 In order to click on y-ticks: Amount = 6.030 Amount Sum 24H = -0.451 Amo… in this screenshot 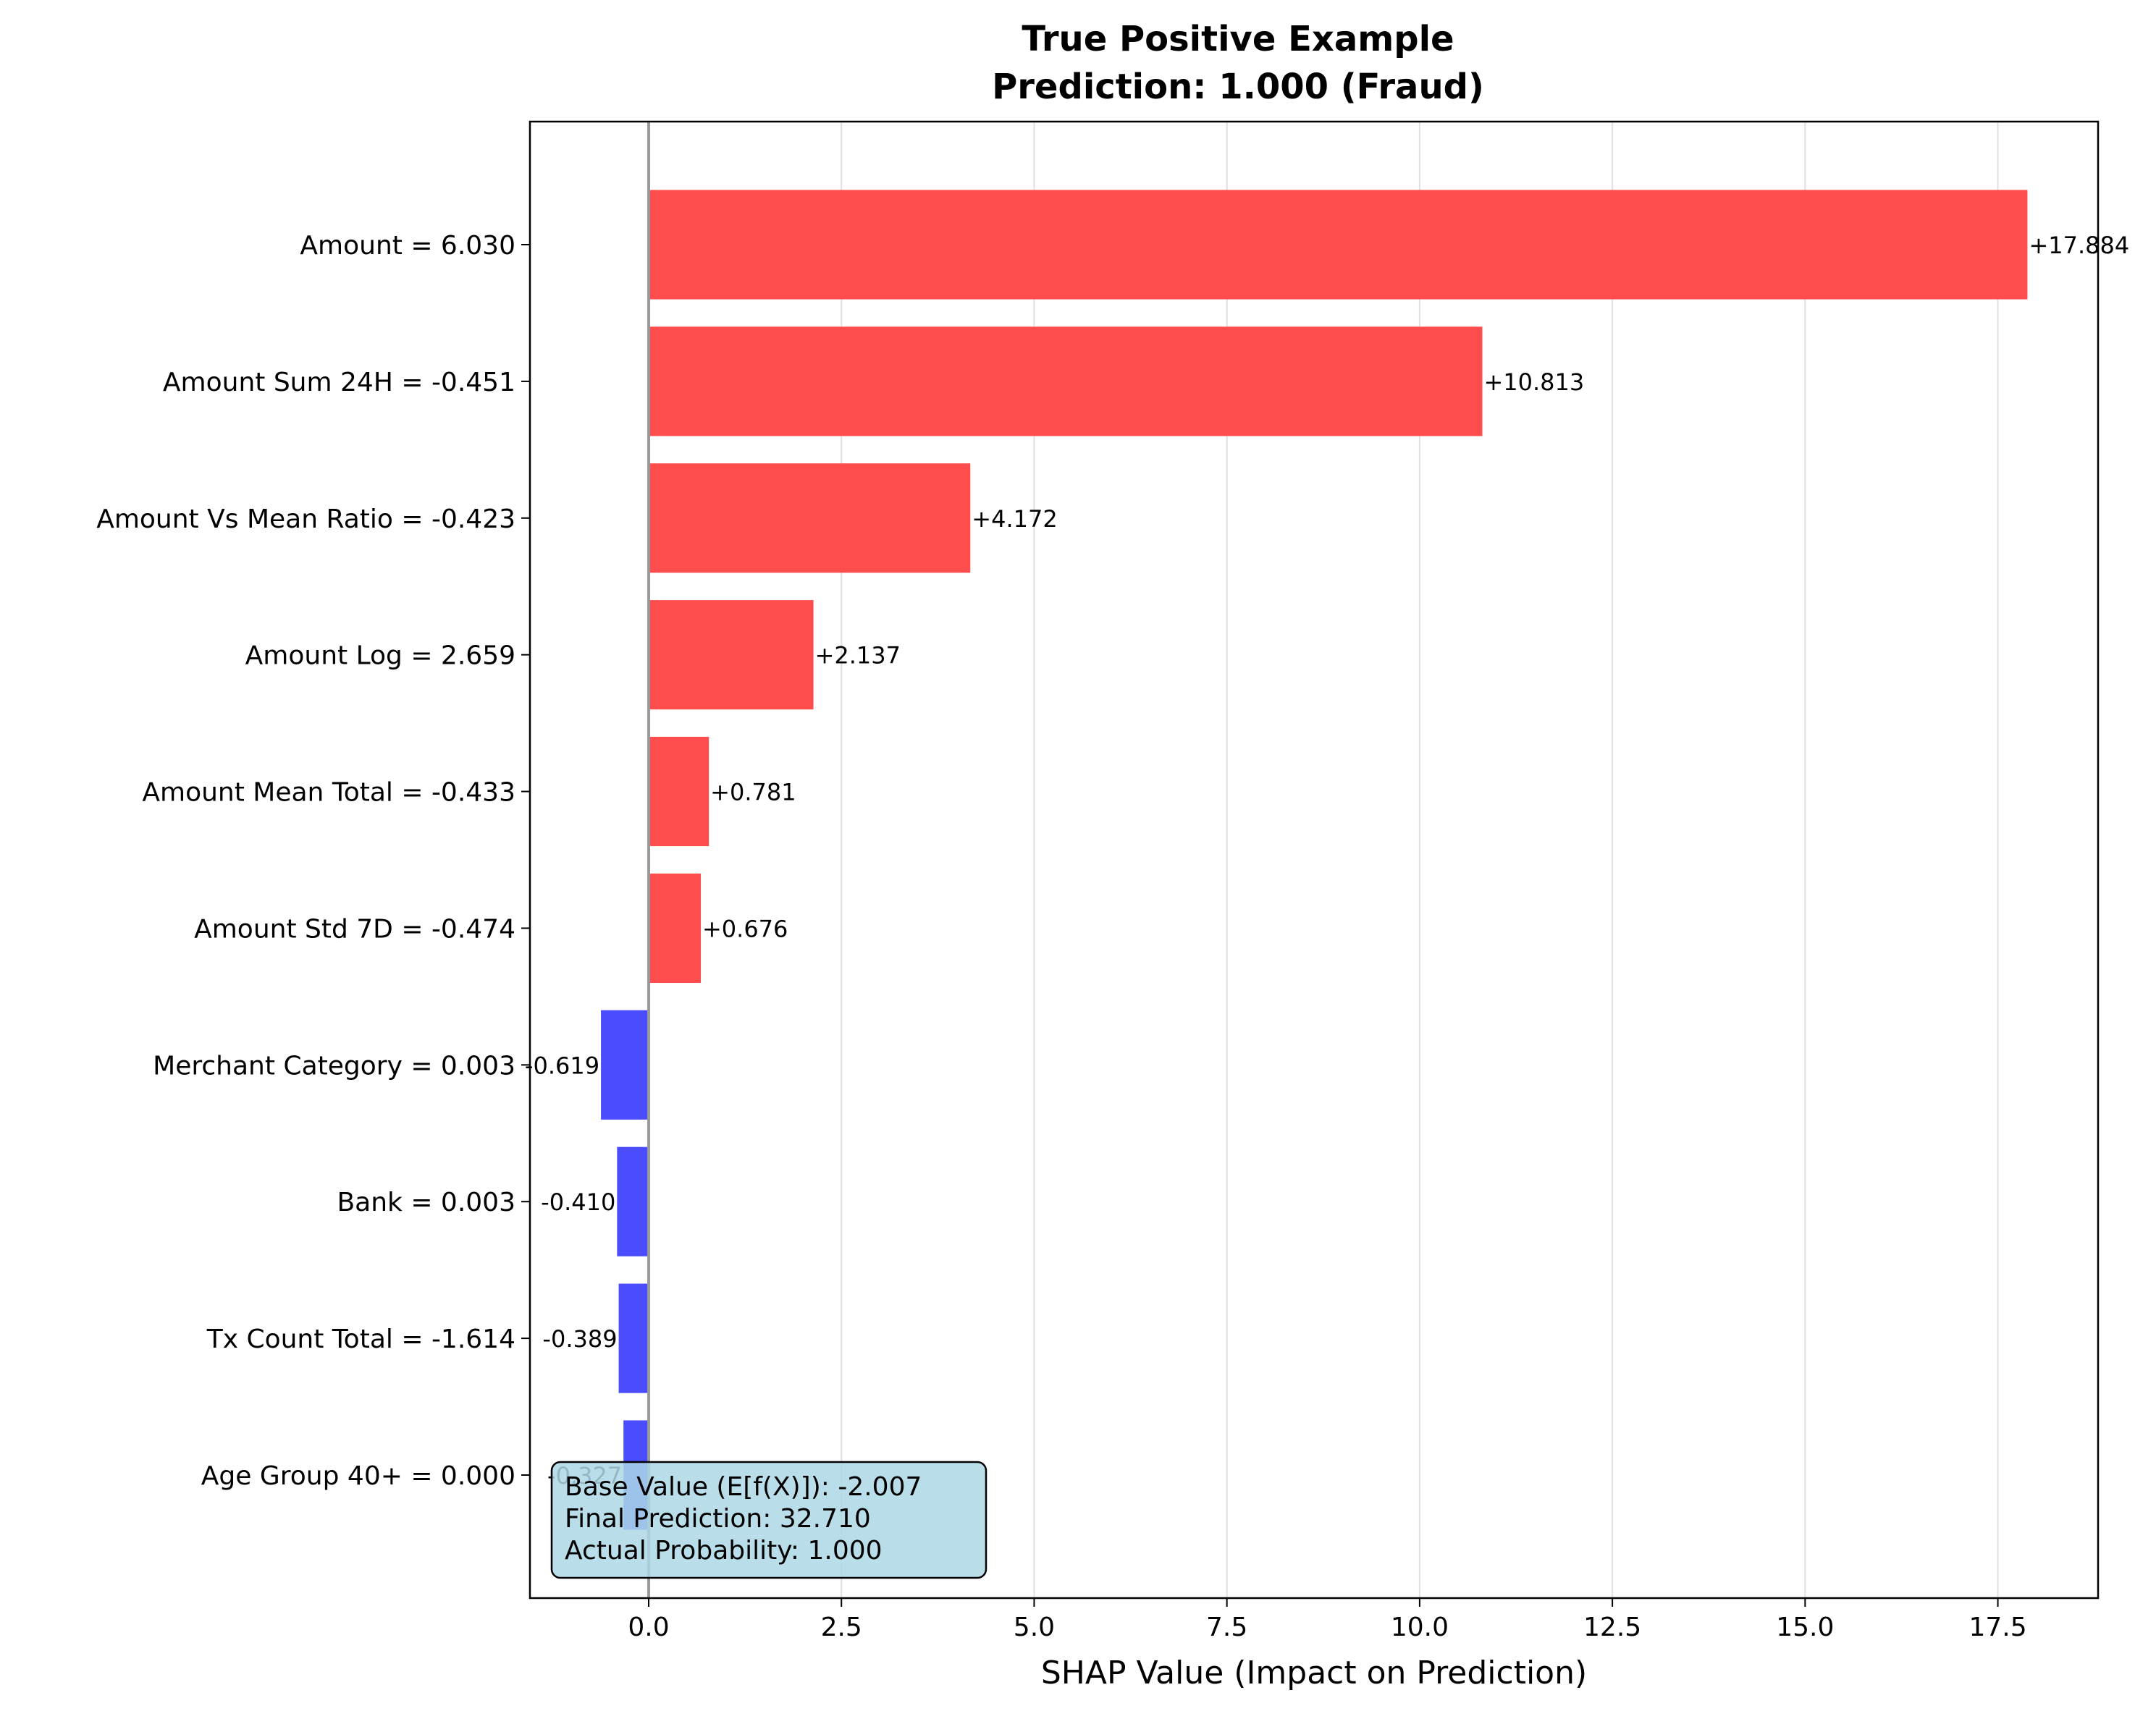, I will do `click(313, 861)`.